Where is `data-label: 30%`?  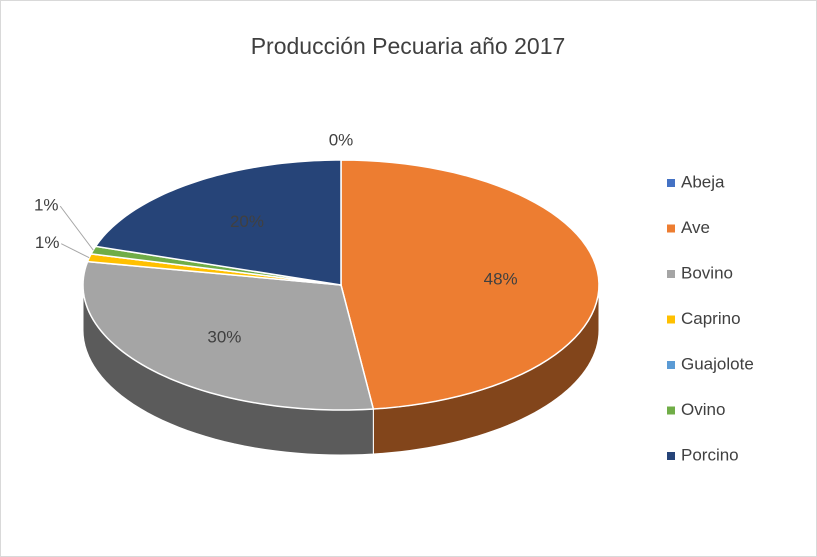 data-label: 30% is located at coordinates (224, 337).